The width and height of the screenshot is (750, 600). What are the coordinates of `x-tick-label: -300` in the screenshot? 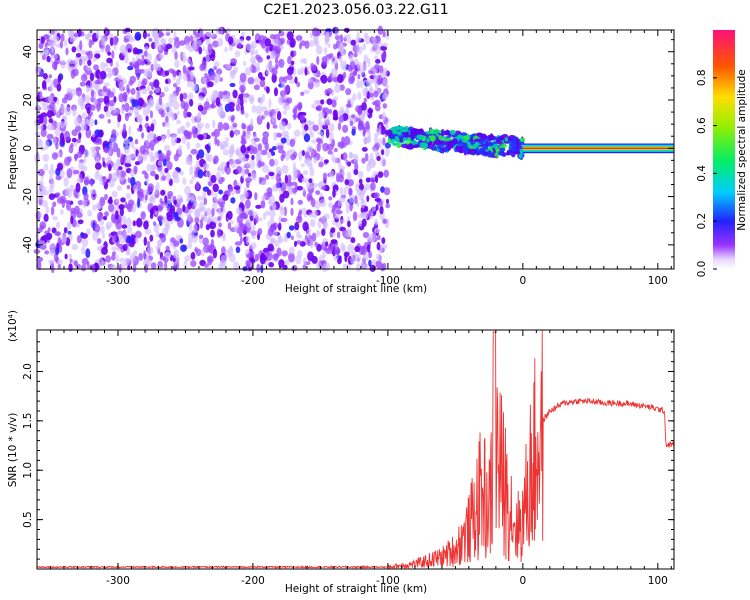 It's located at (118, 581).